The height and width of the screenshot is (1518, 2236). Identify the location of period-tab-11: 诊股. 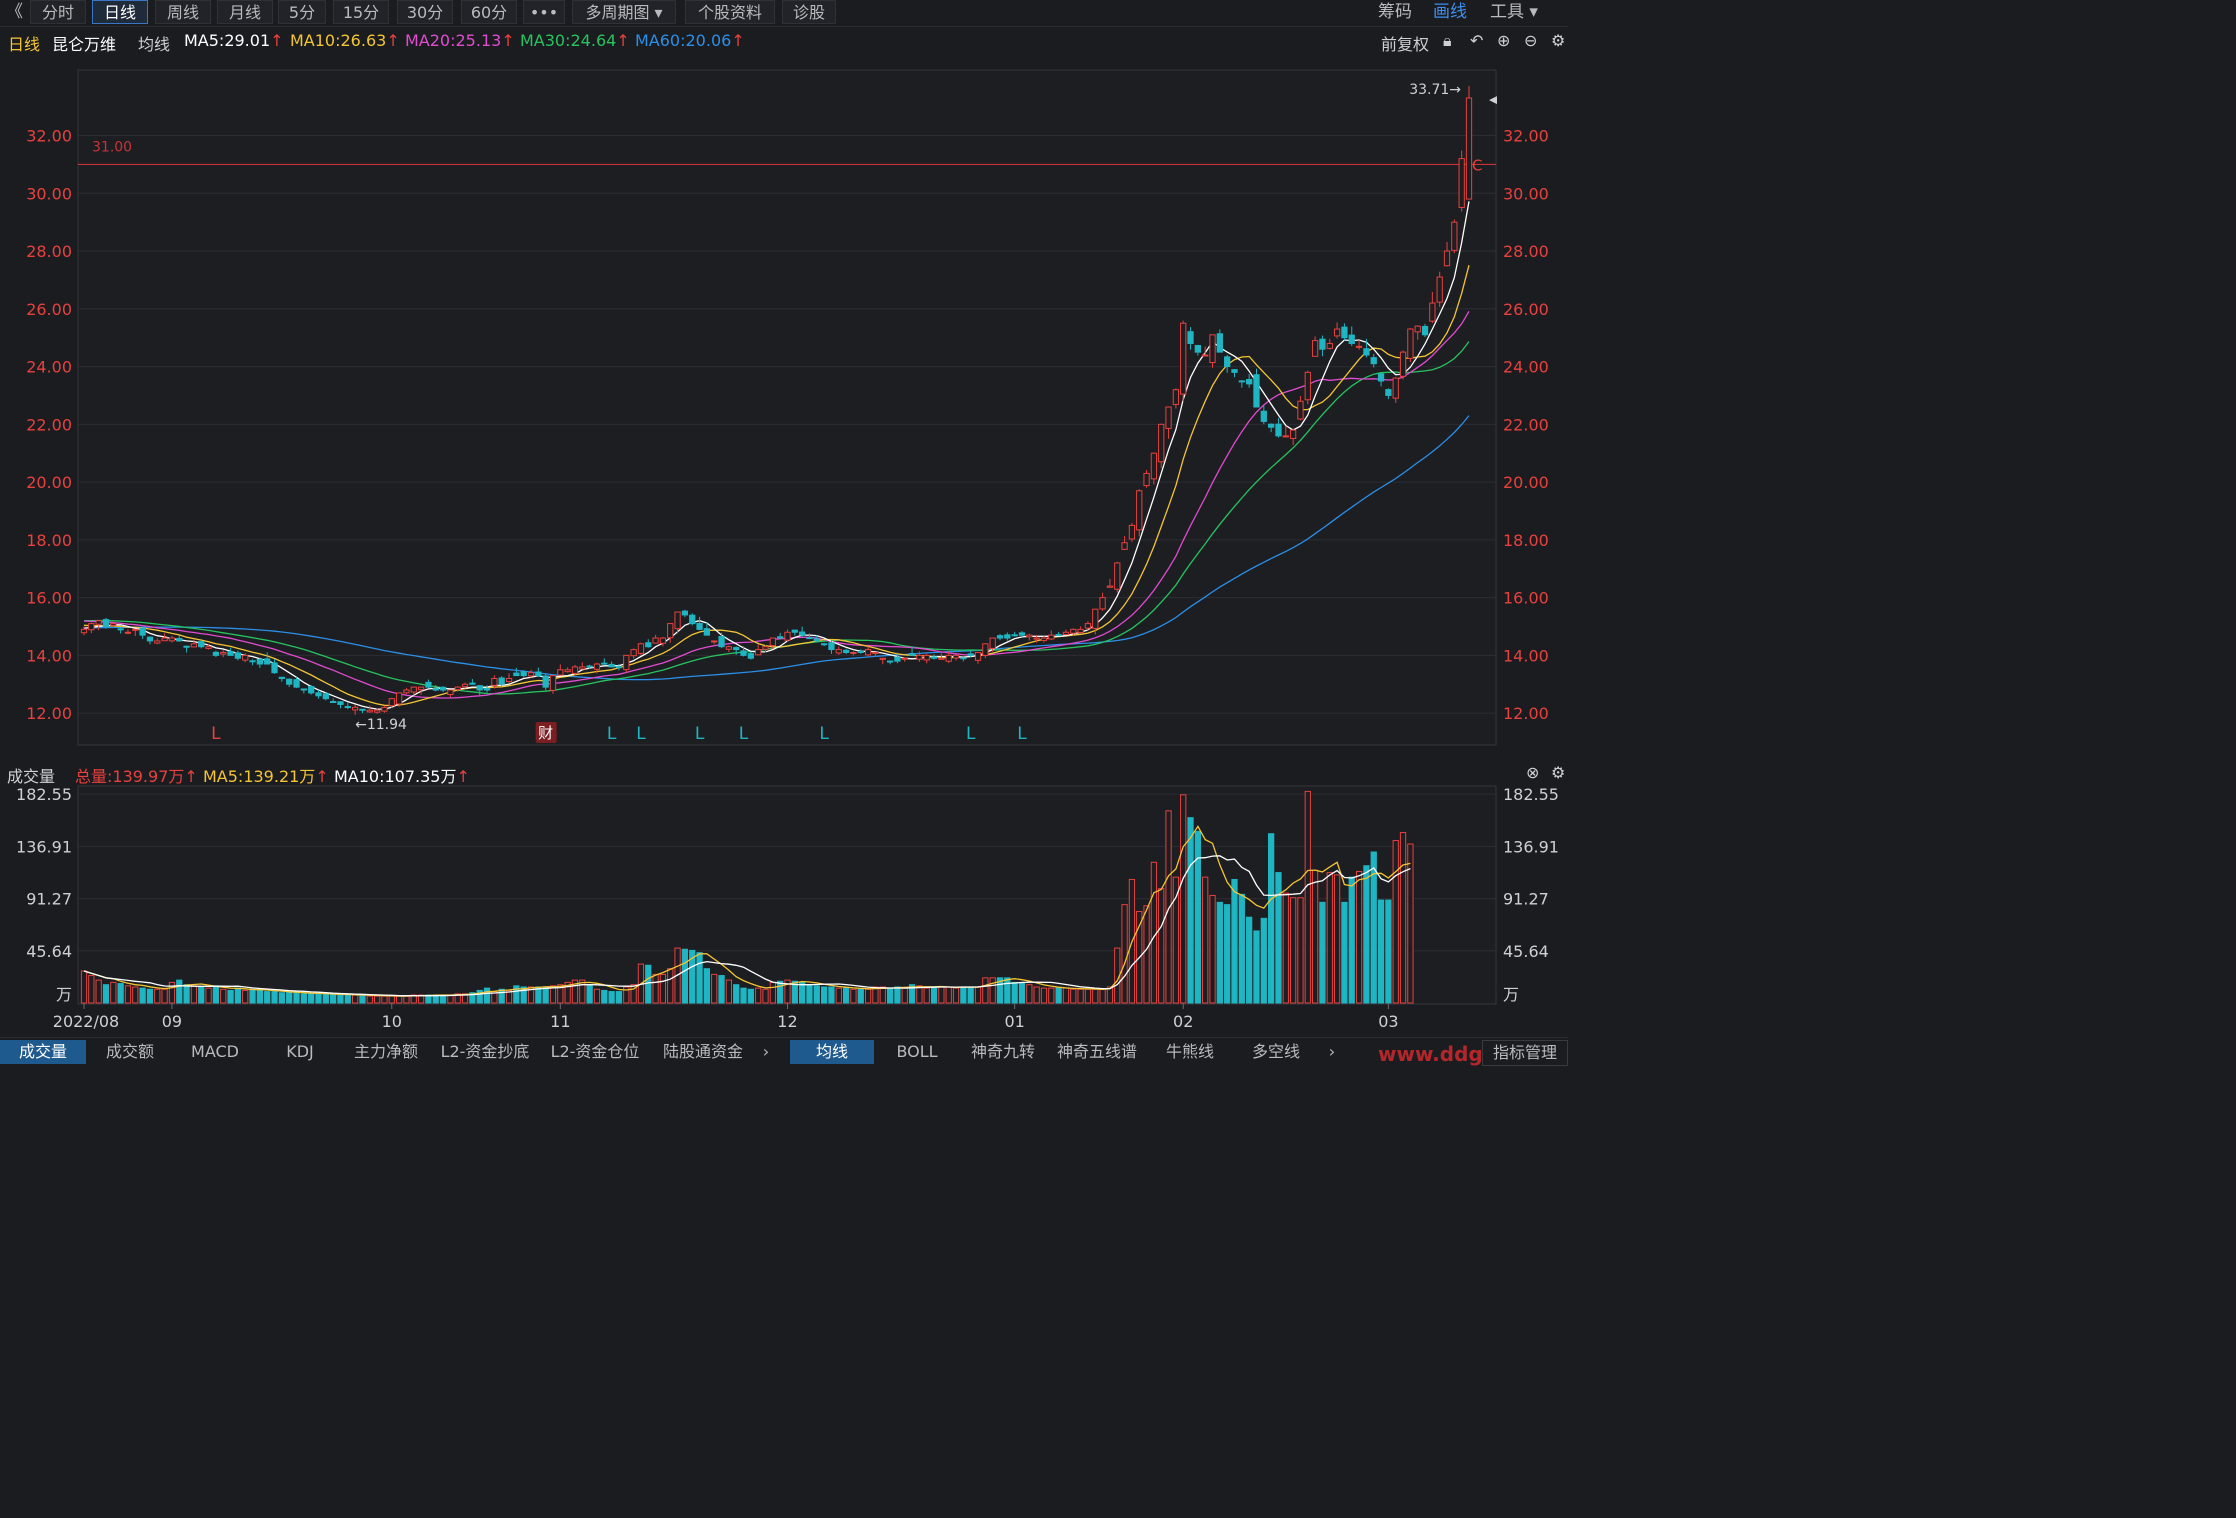
(809, 12).